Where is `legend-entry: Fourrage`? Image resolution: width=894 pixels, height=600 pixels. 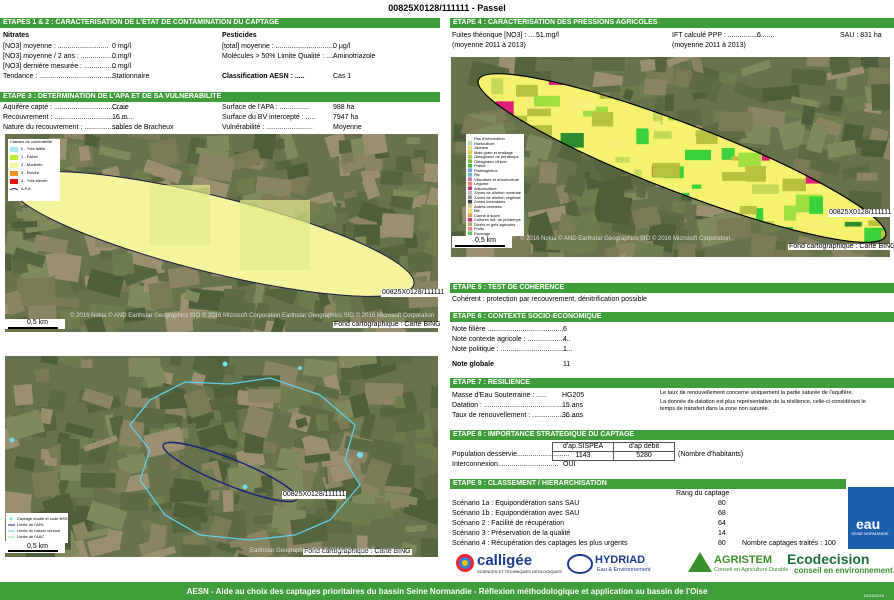 legend-entry: Fourrage is located at coordinates (482, 233).